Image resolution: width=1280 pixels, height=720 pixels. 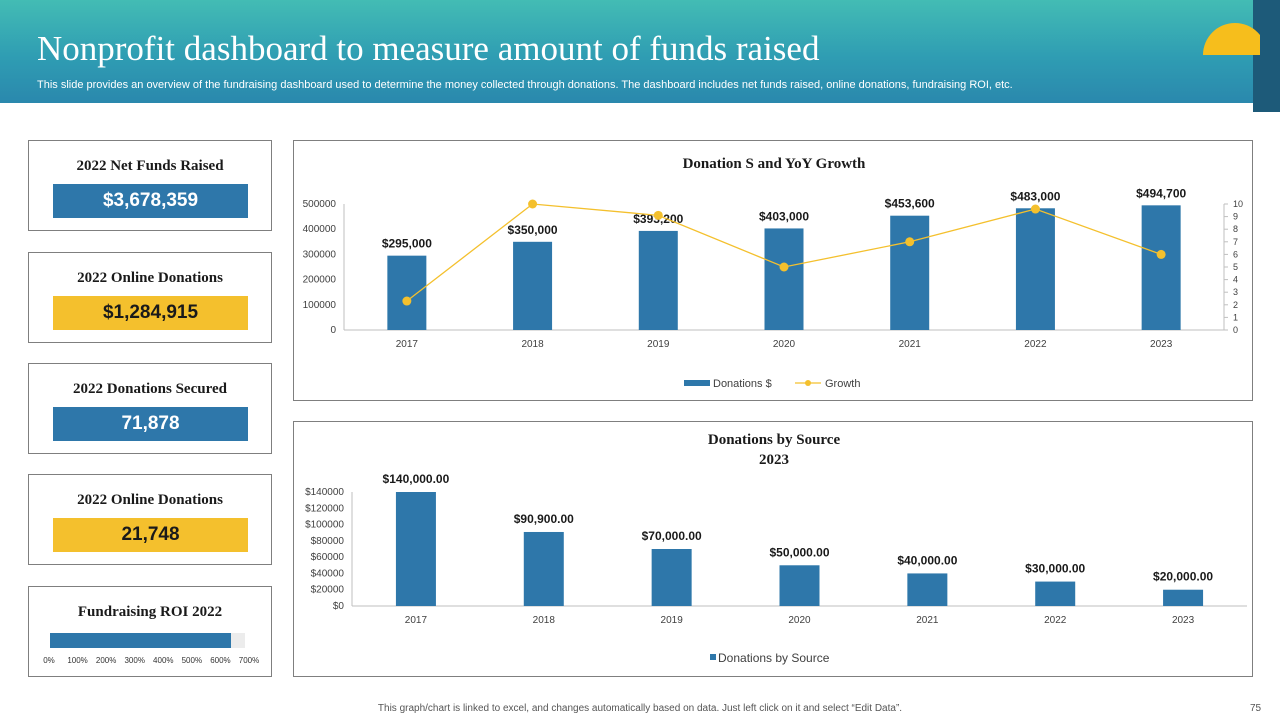 What do you see at coordinates (1055, 569) in the screenshot?
I see `bar-data-label: $30,000.00` at bounding box center [1055, 569].